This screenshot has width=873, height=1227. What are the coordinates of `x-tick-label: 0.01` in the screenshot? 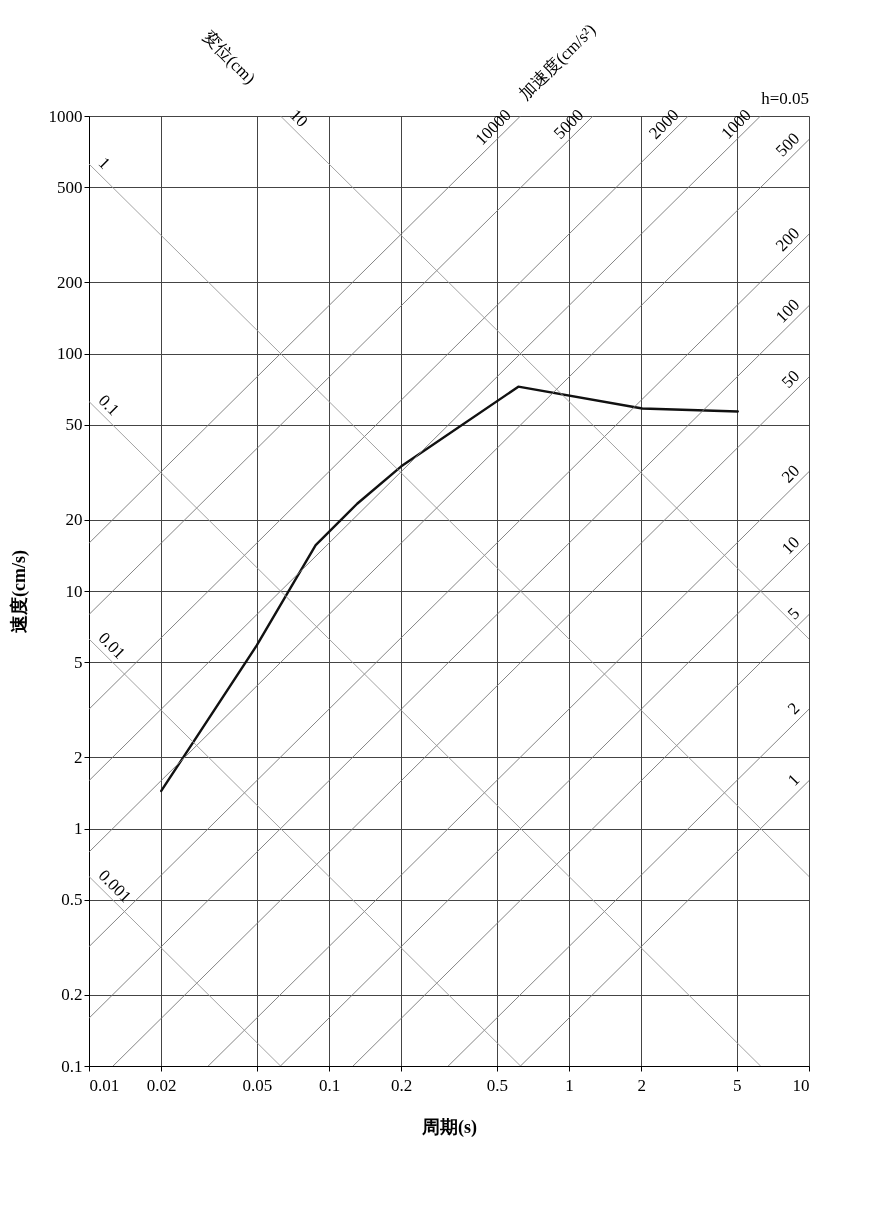 It's located at (104, 1085).